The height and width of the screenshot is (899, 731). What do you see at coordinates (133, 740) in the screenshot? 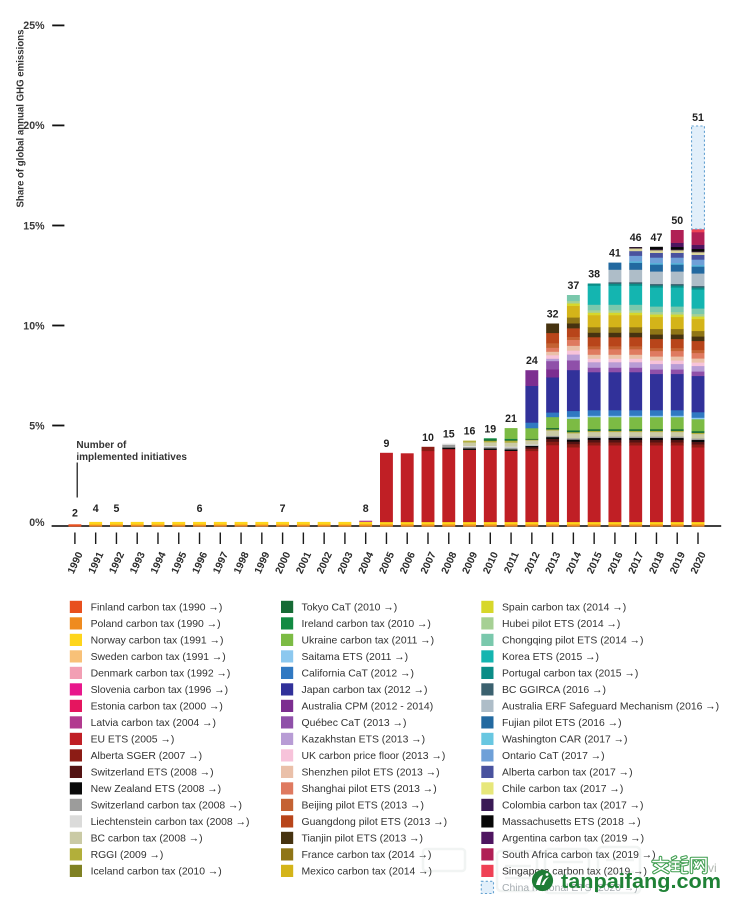
I see `svg-text: EU ETS (2005 →)` at bounding box center [133, 740].